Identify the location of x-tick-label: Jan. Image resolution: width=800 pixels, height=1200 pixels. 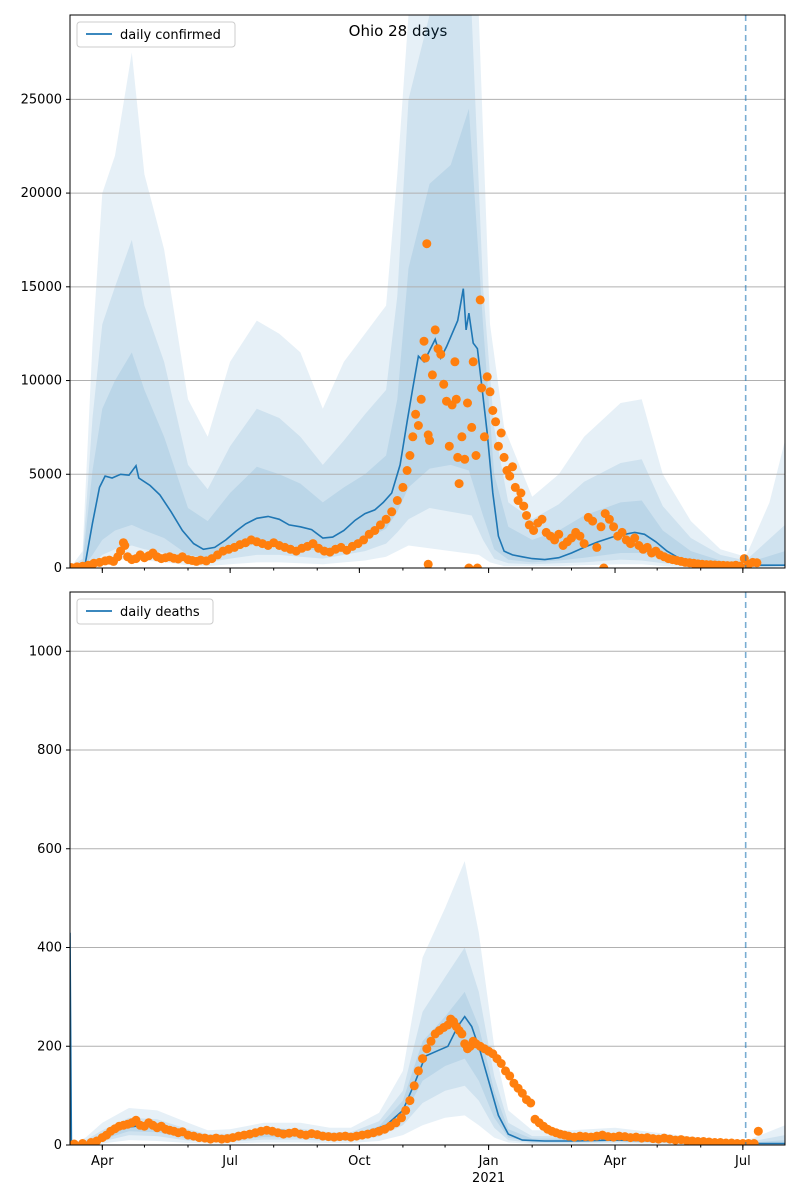
(488, 1161).